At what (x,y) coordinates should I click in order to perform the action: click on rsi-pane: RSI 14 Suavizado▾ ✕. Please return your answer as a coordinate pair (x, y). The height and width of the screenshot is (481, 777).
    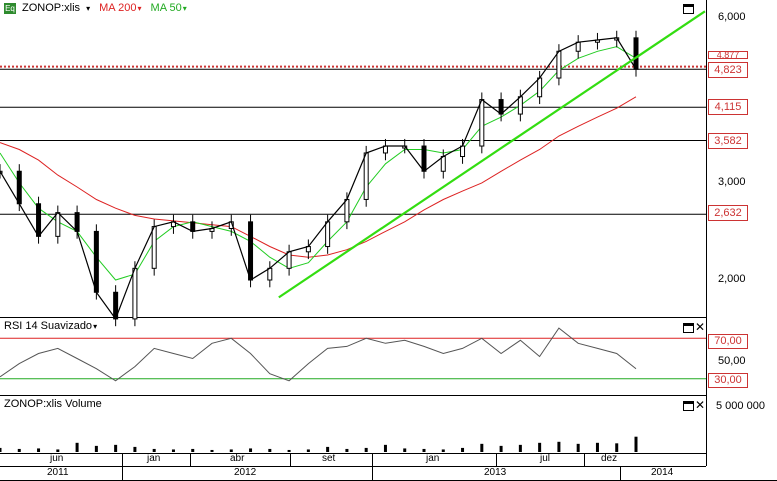
    Looking at the image, I should click on (353, 357).